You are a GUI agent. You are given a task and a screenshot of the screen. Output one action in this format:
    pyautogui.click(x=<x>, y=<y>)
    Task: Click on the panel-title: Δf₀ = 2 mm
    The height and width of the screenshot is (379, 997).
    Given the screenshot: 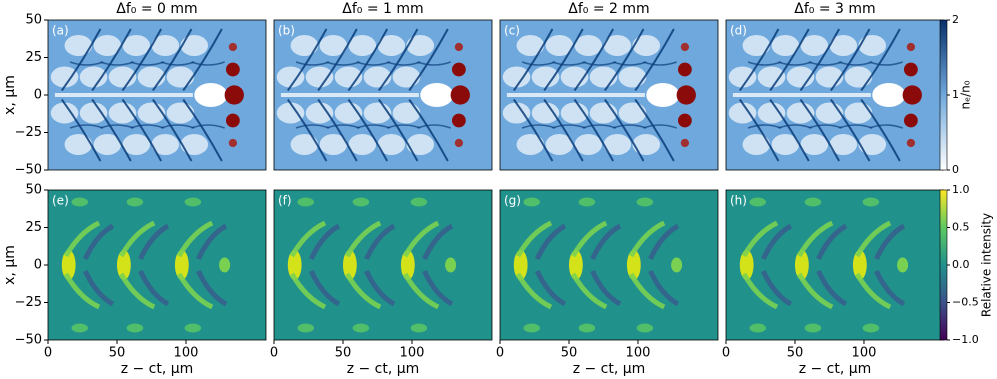 What is the action you would take?
    pyautogui.click(x=608, y=9)
    